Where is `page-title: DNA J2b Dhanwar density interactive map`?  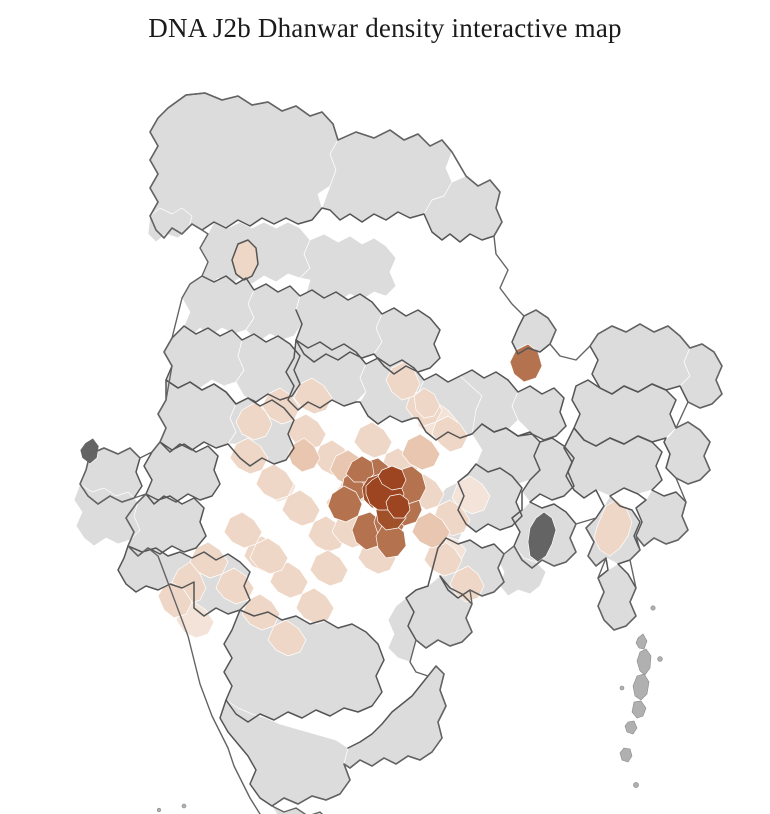 page-title: DNA J2b Dhanwar density interactive map is located at coordinates (385, 28).